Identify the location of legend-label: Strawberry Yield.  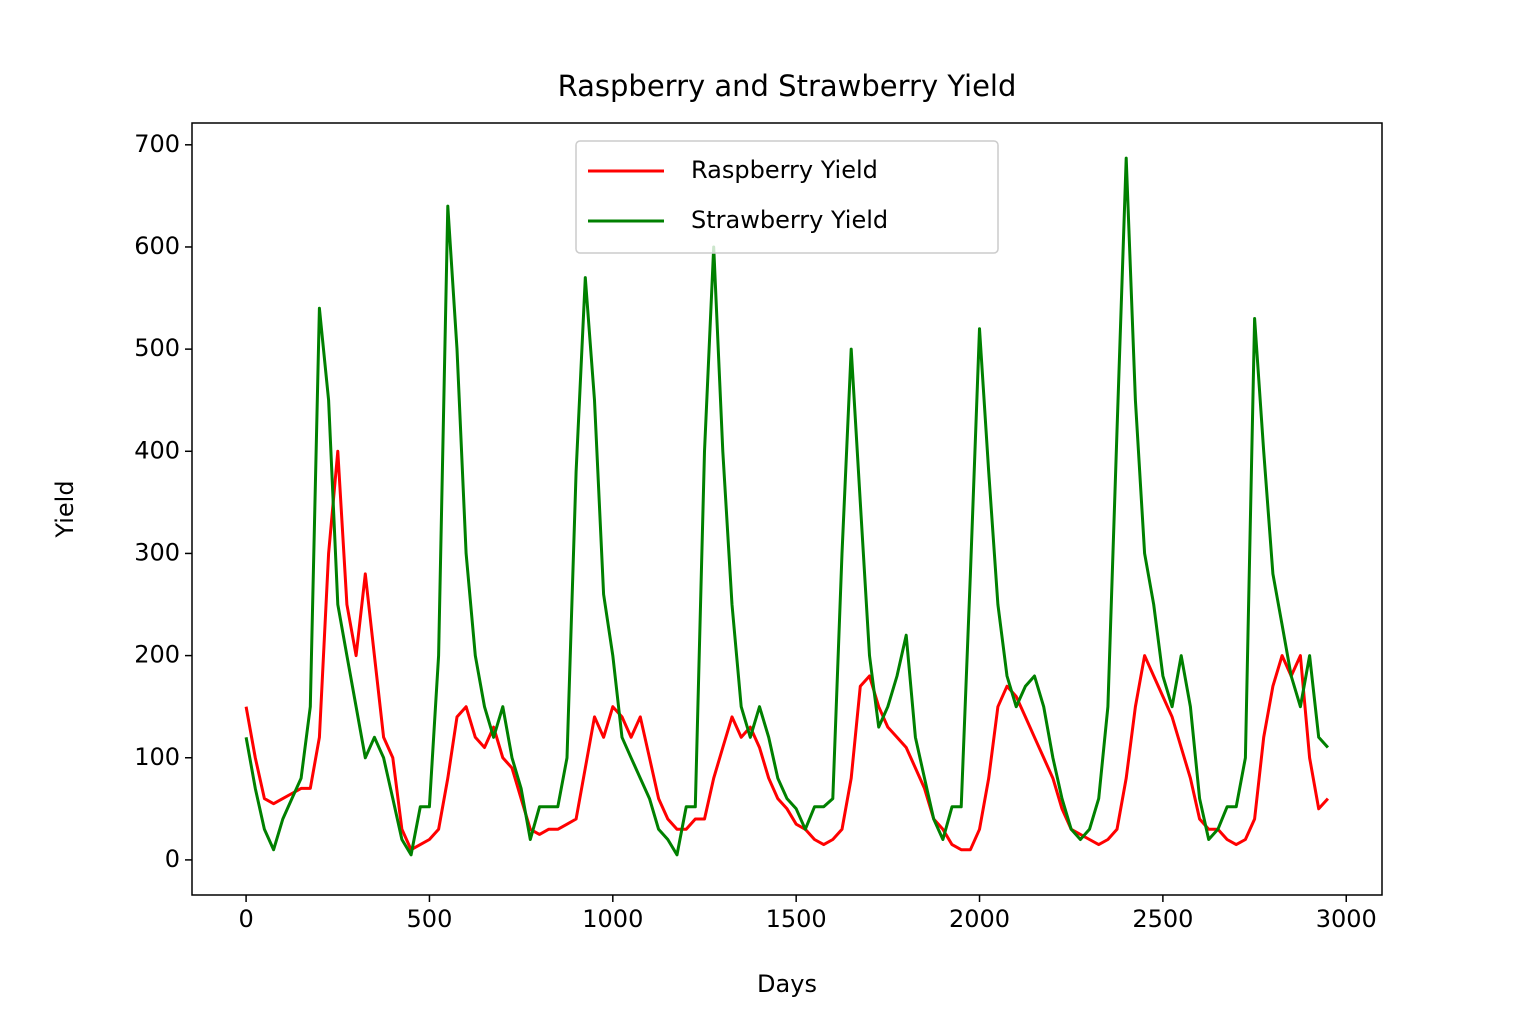
(789, 220).